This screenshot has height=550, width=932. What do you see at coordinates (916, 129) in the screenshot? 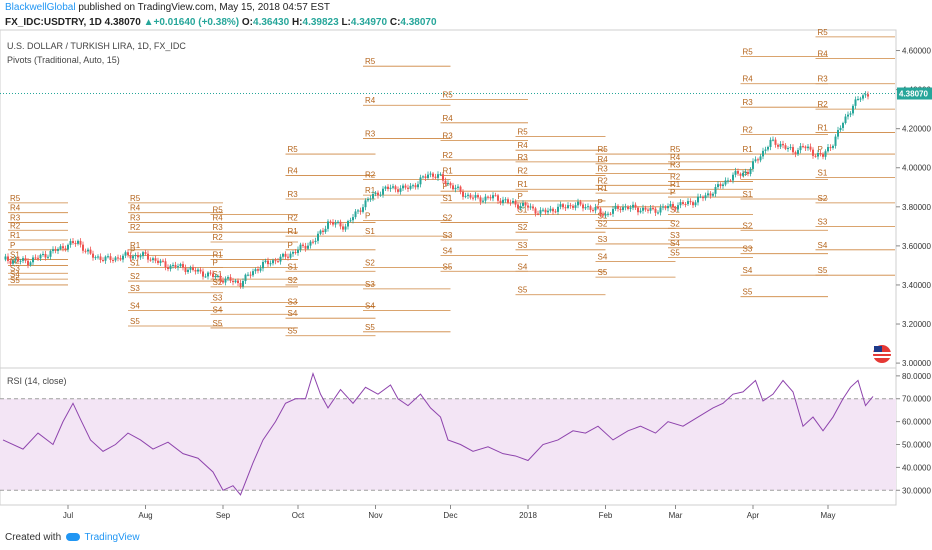
I see `price-tick-label: 4.20000` at bounding box center [916, 129].